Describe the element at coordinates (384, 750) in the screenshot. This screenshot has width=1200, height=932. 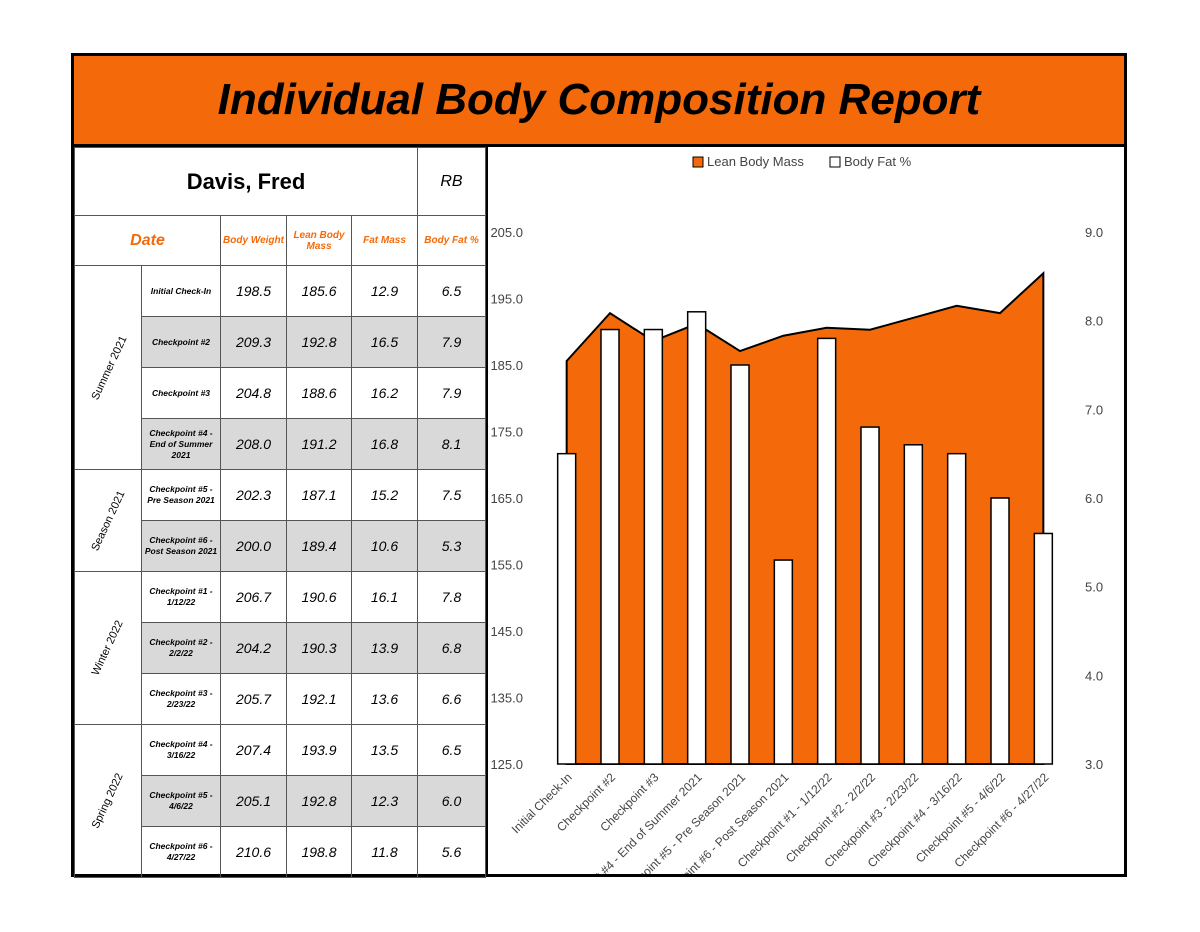
I see `fat-mass-cell: 13.5` at that location.